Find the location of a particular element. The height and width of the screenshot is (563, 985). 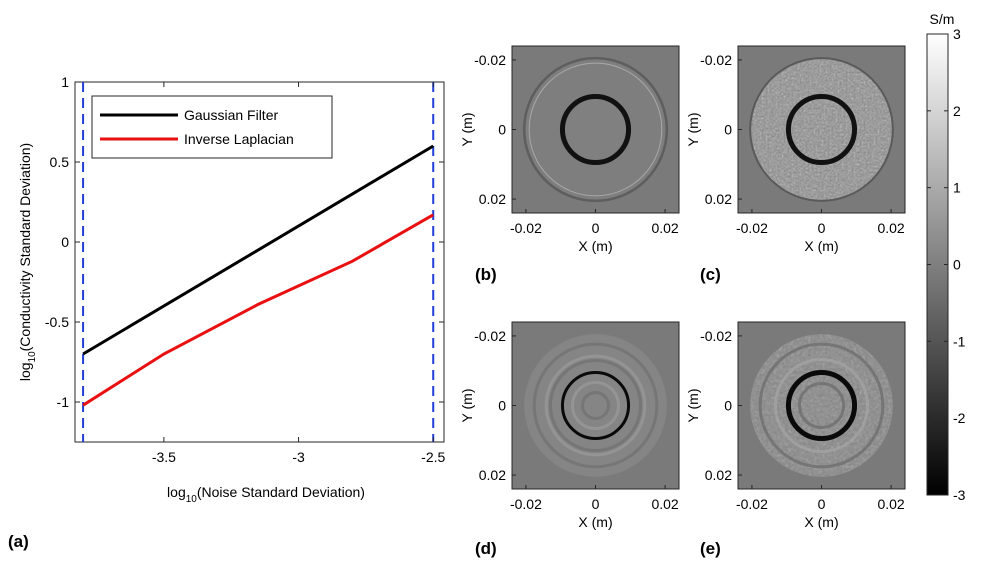

y-axis-label-sub: 10 is located at coordinates (32, 357).